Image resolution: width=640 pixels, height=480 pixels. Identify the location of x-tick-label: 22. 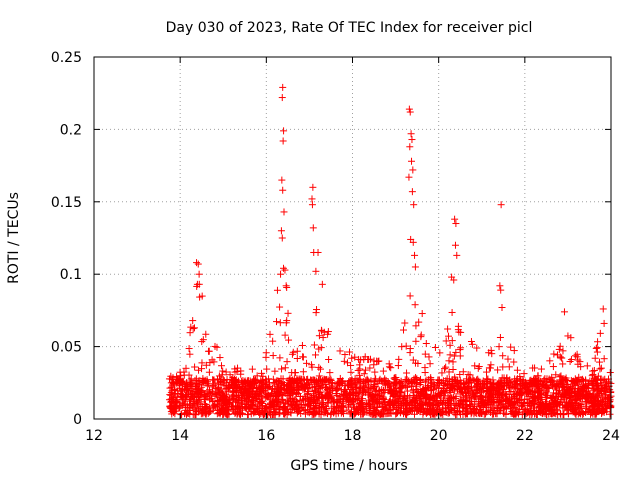
(525, 436).